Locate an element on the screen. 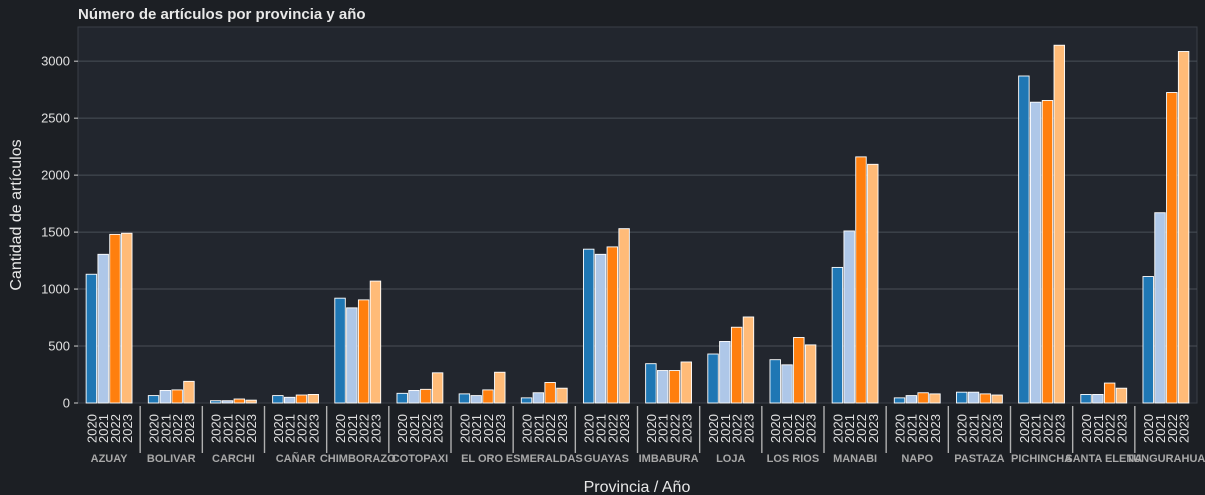 This screenshot has width=1205, height=495. x-category-label: NAPO is located at coordinates (917, 459).